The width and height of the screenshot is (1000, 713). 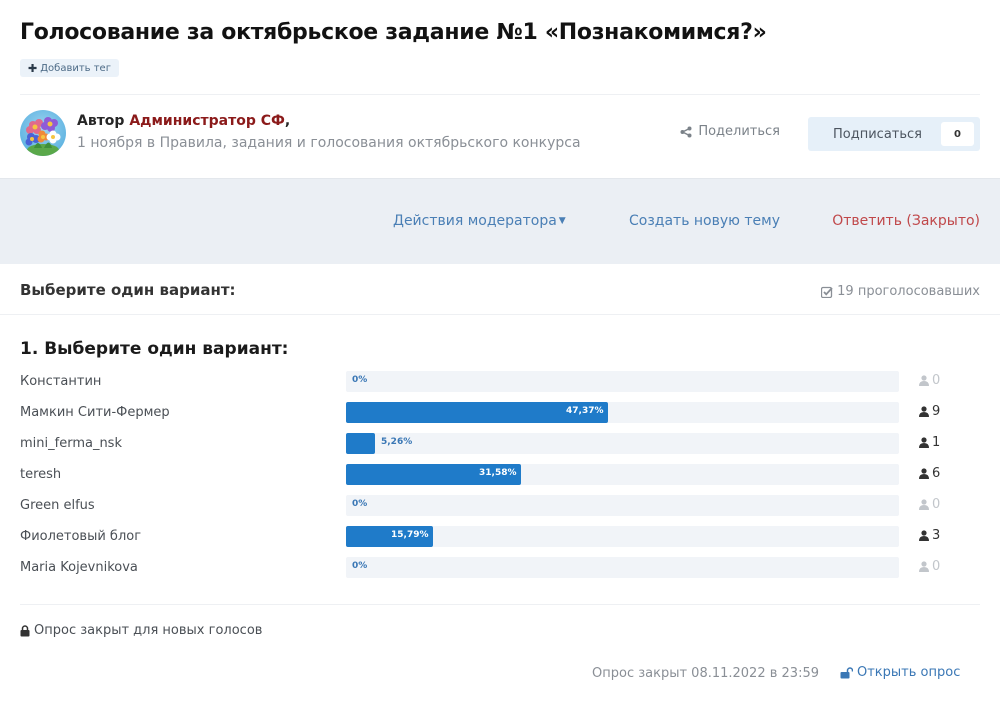 I want to click on author-name-link: Администратор СФ, so click(x=207, y=121).